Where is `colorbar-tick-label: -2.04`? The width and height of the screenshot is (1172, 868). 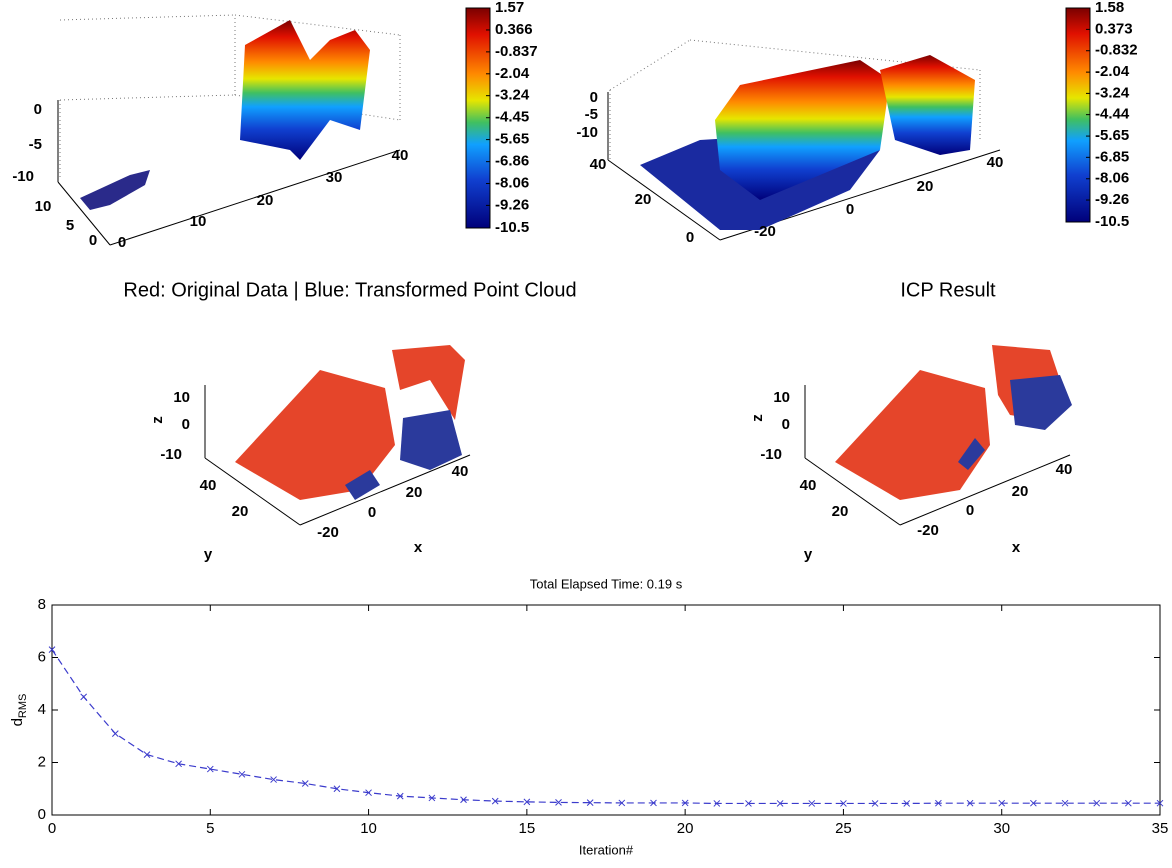 colorbar-tick-label: -2.04 is located at coordinates (512, 73).